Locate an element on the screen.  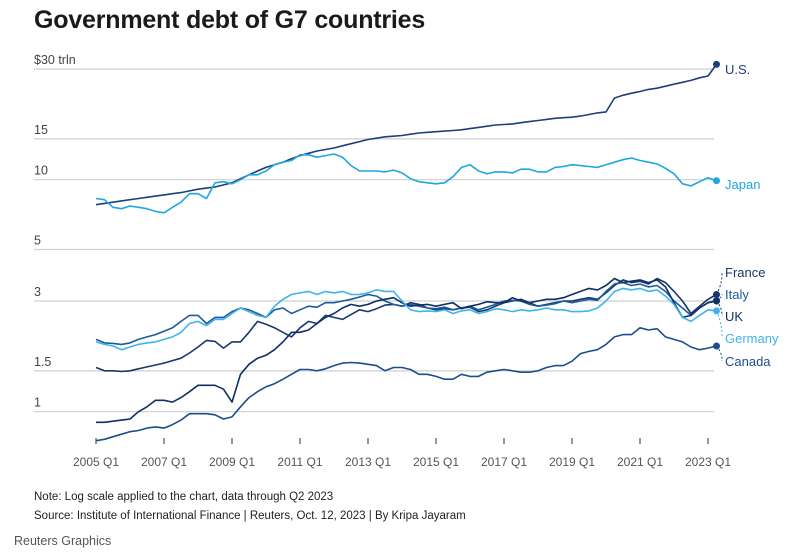
series-label-uk: UK is located at coordinates (734, 316).